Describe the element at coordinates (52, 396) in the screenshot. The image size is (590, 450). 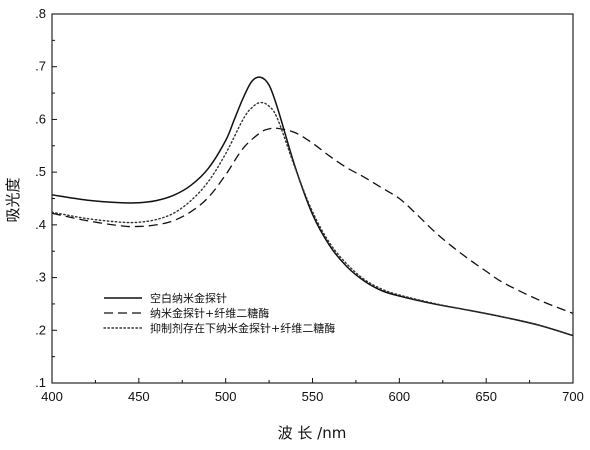
I see `x-tick-label: 400` at that location.